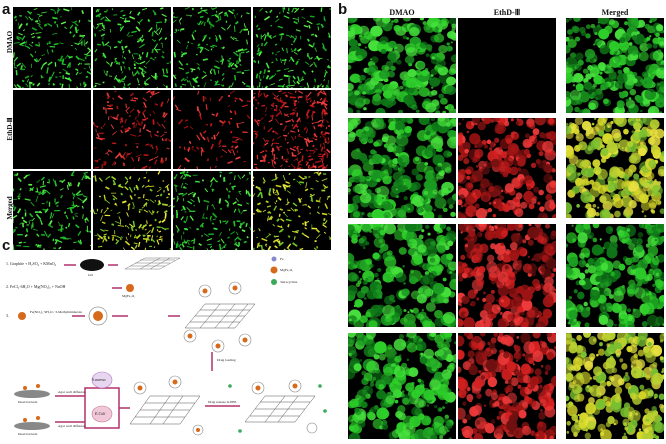 The width and height of the screenshot is (666, 444). What do you see at coordinates (615, 65) in the screenshot?
I see `panel-b-micrograph-r1-c3` at bounding box center [615, 65].